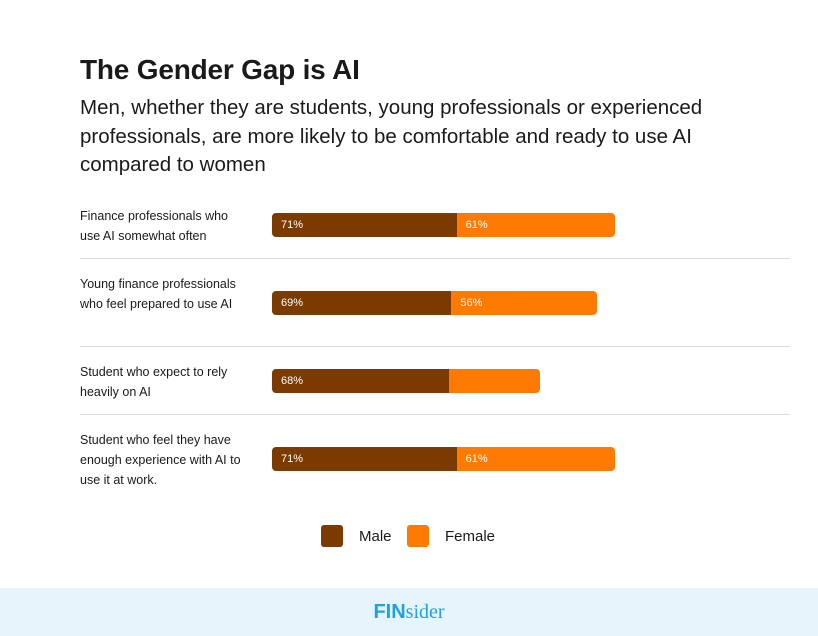  I want to click on bar-segment-female: 56%, so click(524, 303).